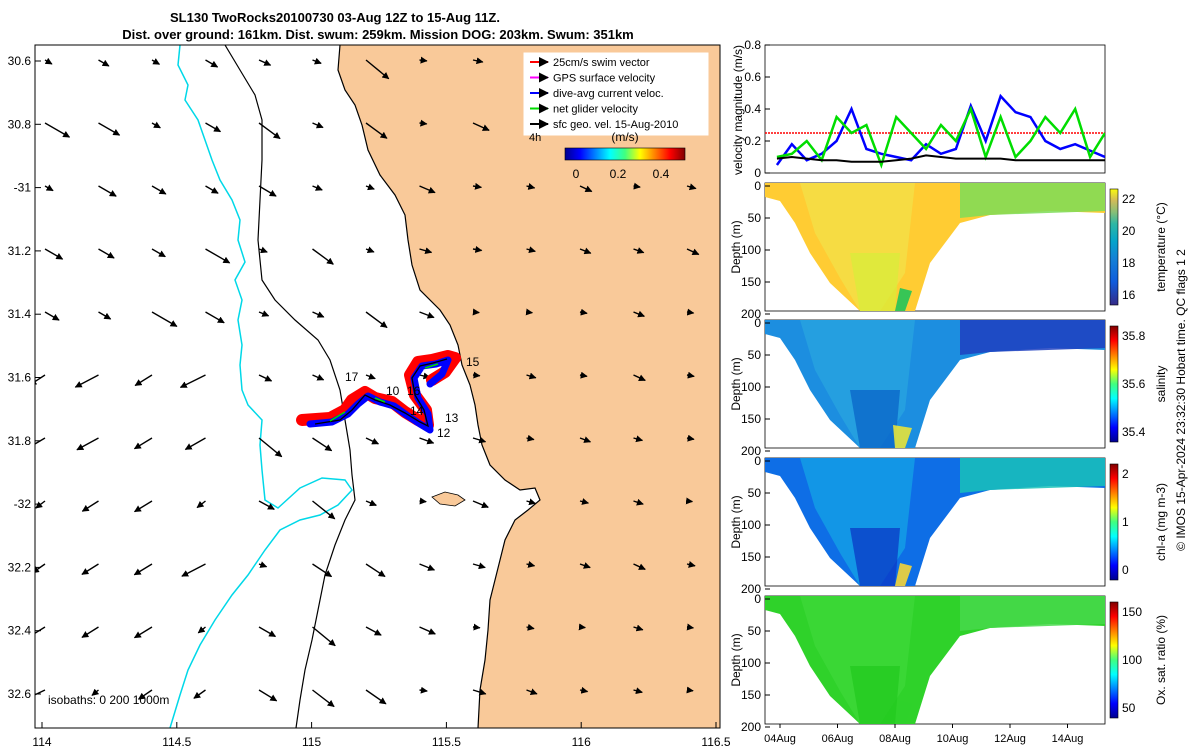 Image resolution: width=1200 pixels, height=750 pixels. I want to click on velocity-panel: 0 0.2 0.4 0.6 0.8 velocity magnitude (m/s), so click(918, 109).